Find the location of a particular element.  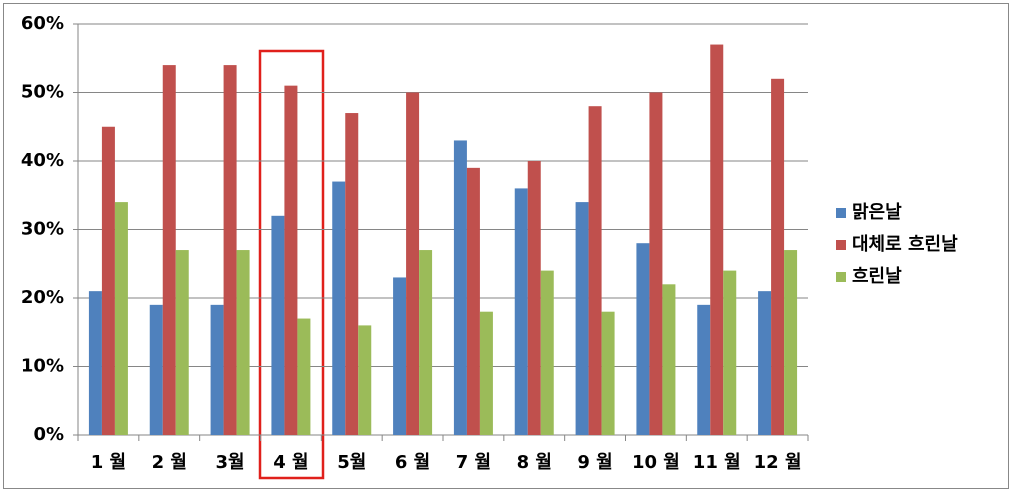

x-tick-label: 1 월 is located at coordinates (108, 462).